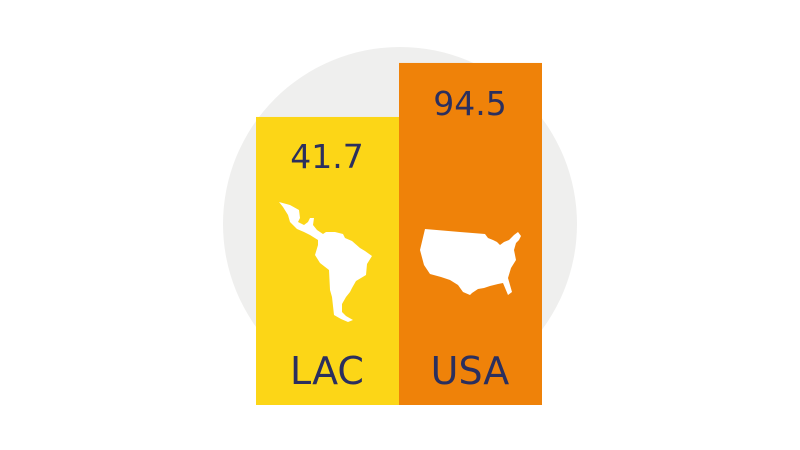 This screenshot has height=450, width=800. Describe the element at coordinates (469, 103) in the screenshot. I see `data-label-usa: 94.5` at that location.